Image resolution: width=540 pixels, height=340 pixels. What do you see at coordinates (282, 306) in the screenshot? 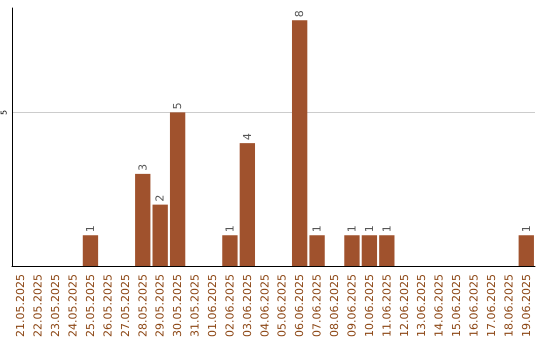
I see `x-tick-label: 05.06.2025` at bounding box center [282, 306].